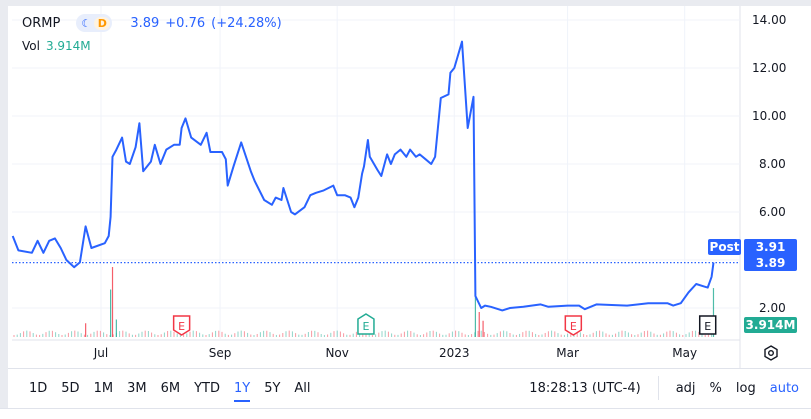  What do you see at coordinates (769, 68) in the screenshot?
I see `y-tick: 12.00` at bounding box center [769, 68].